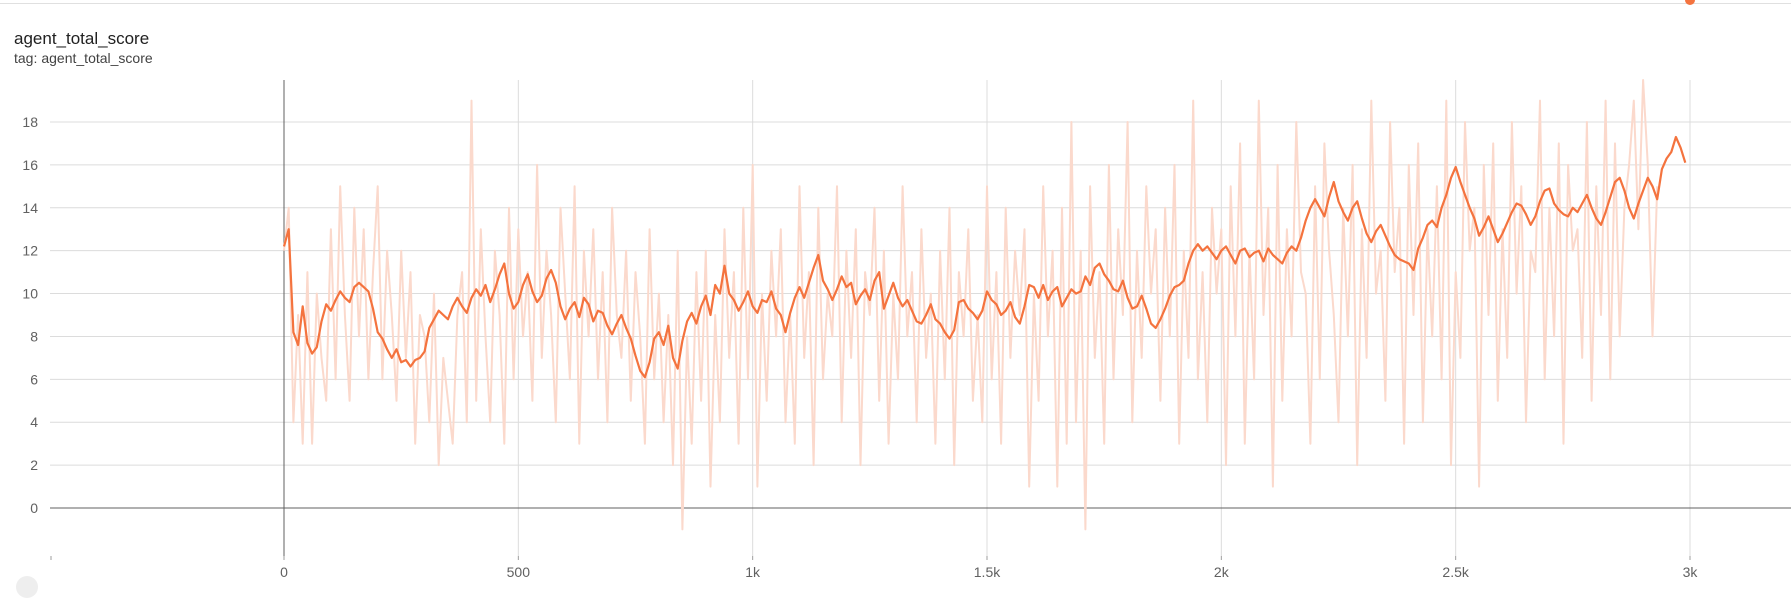 The height and width of the screenshot is (598, 1791). I want to click on x-tick-label: 500, so click(519, 572).